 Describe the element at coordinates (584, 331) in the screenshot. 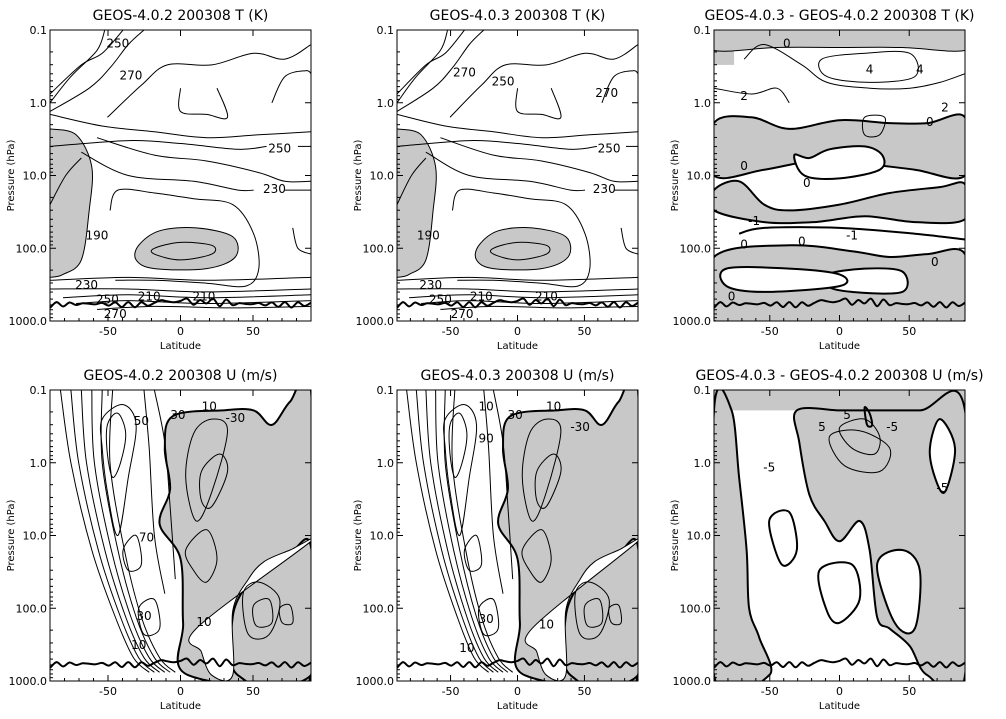

I see `x-tick-label: 50` at that location.